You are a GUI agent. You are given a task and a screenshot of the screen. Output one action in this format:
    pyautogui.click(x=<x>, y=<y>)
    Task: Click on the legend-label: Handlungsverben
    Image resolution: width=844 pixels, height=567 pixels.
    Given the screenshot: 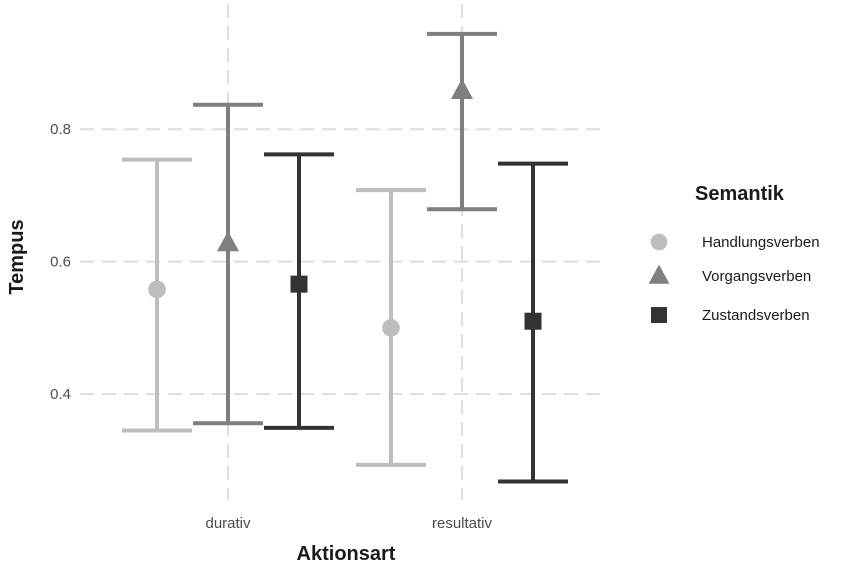 What is the action you would take?
    pyautogui.click(x=761, y=242)
    